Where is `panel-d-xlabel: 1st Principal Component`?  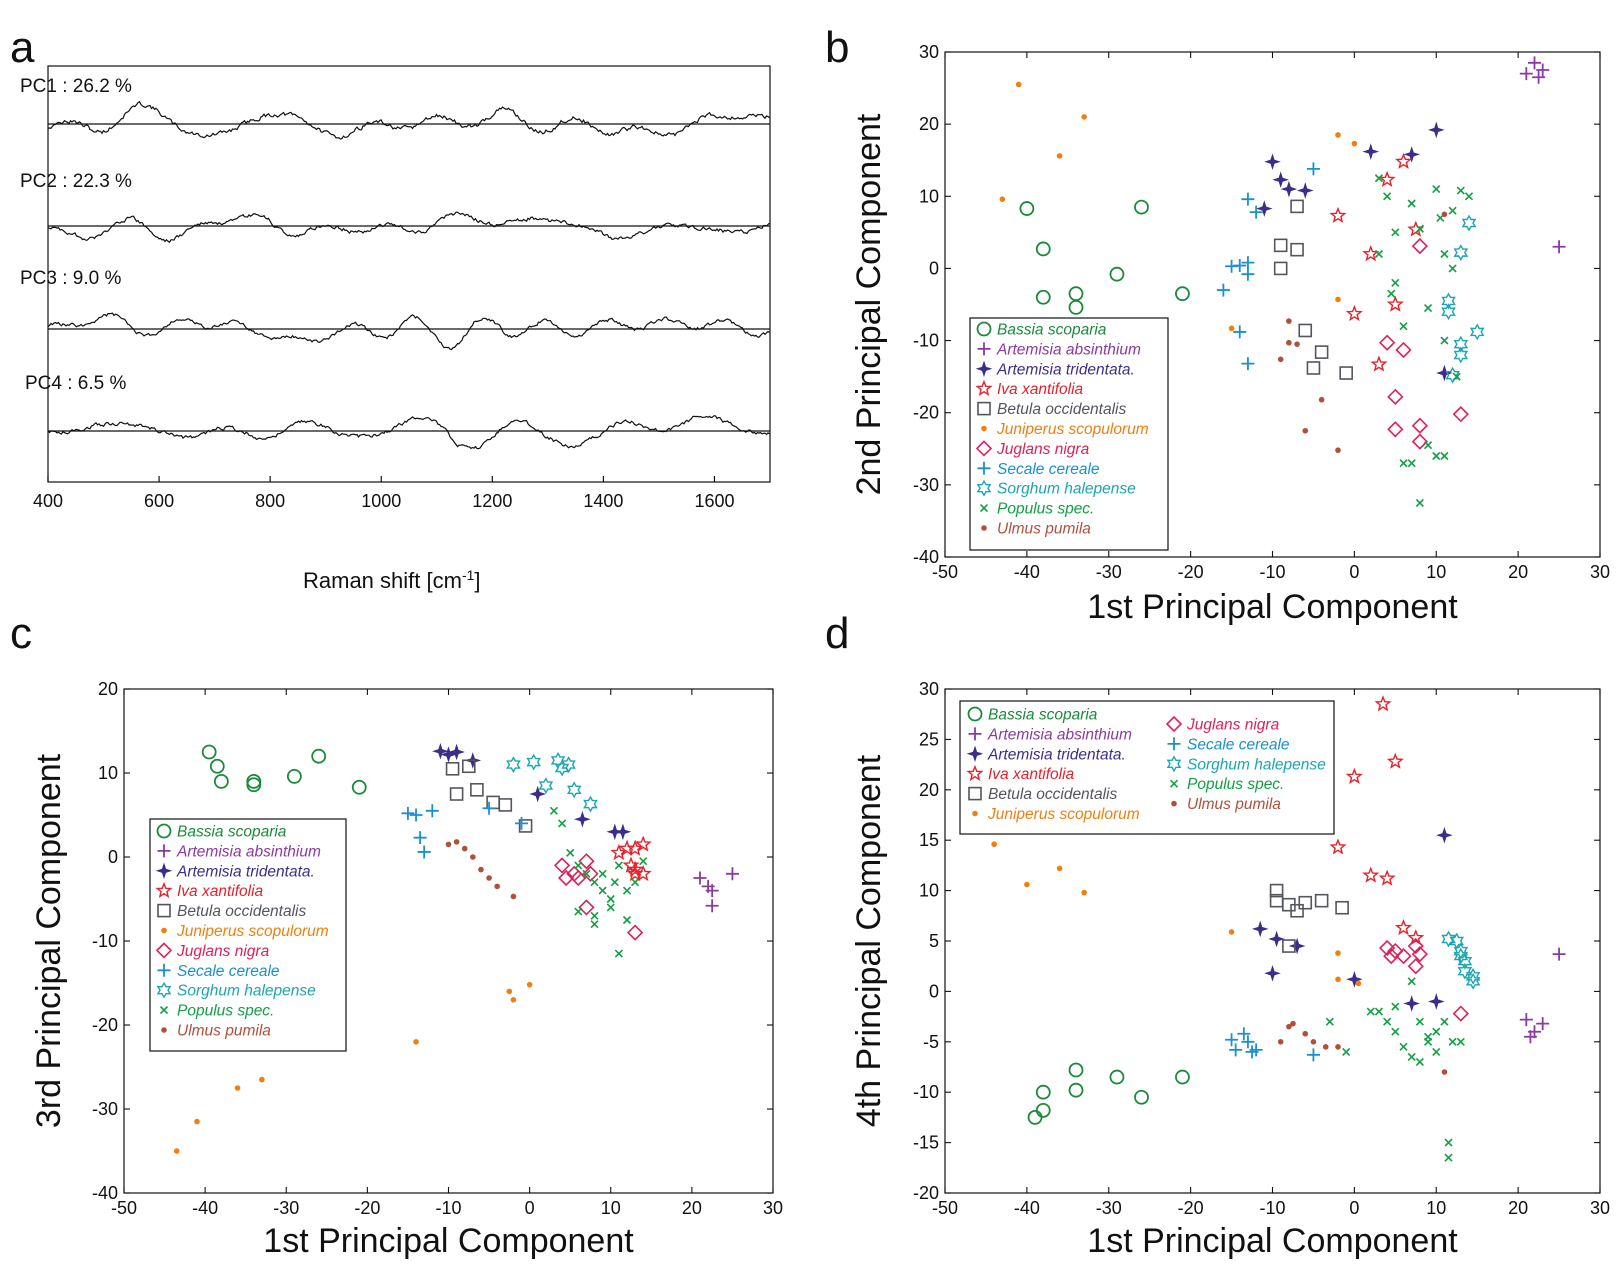
panel-d-xlabel: 1st Principal Component is located at coordinates (1272, 1241).